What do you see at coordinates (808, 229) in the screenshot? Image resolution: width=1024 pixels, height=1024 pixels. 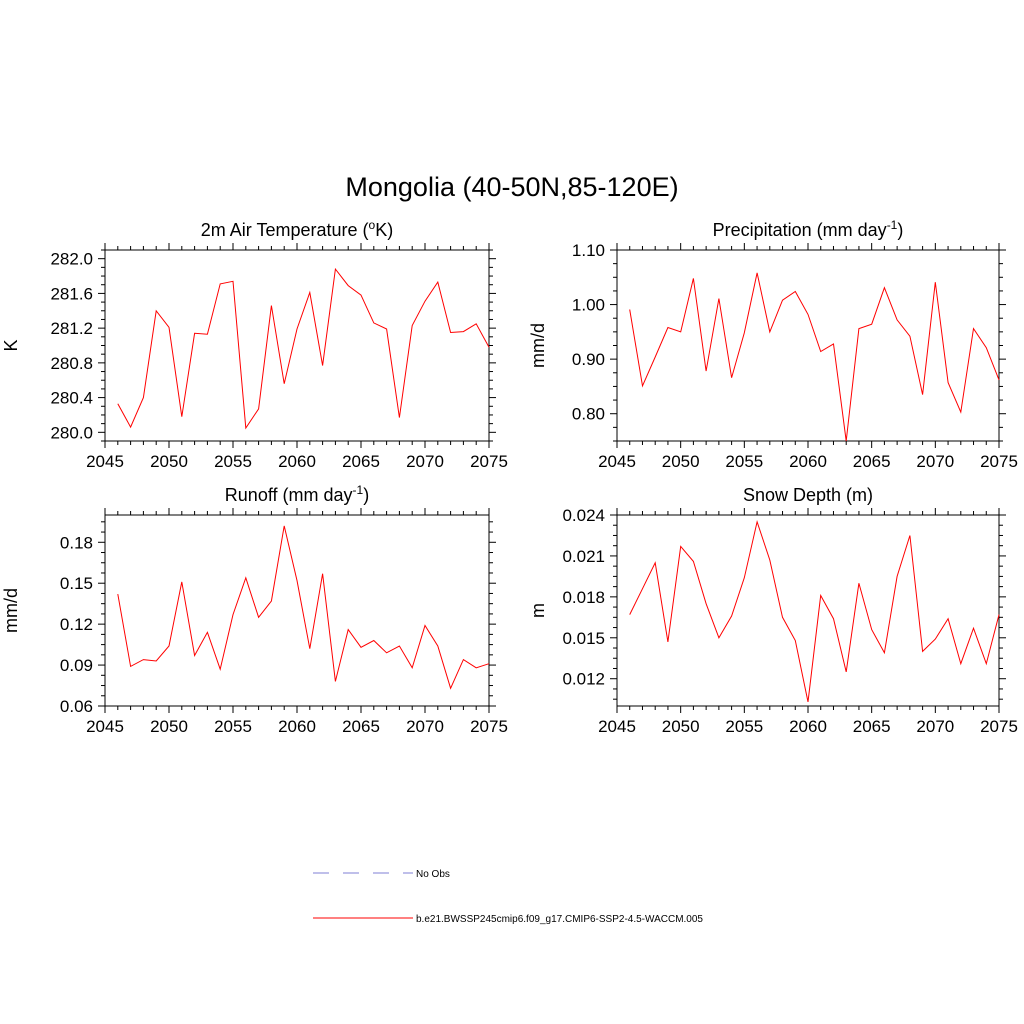 I see `precipitation-panel-title: Precipitation (mm day-1)` at bounding box center [808, 229].